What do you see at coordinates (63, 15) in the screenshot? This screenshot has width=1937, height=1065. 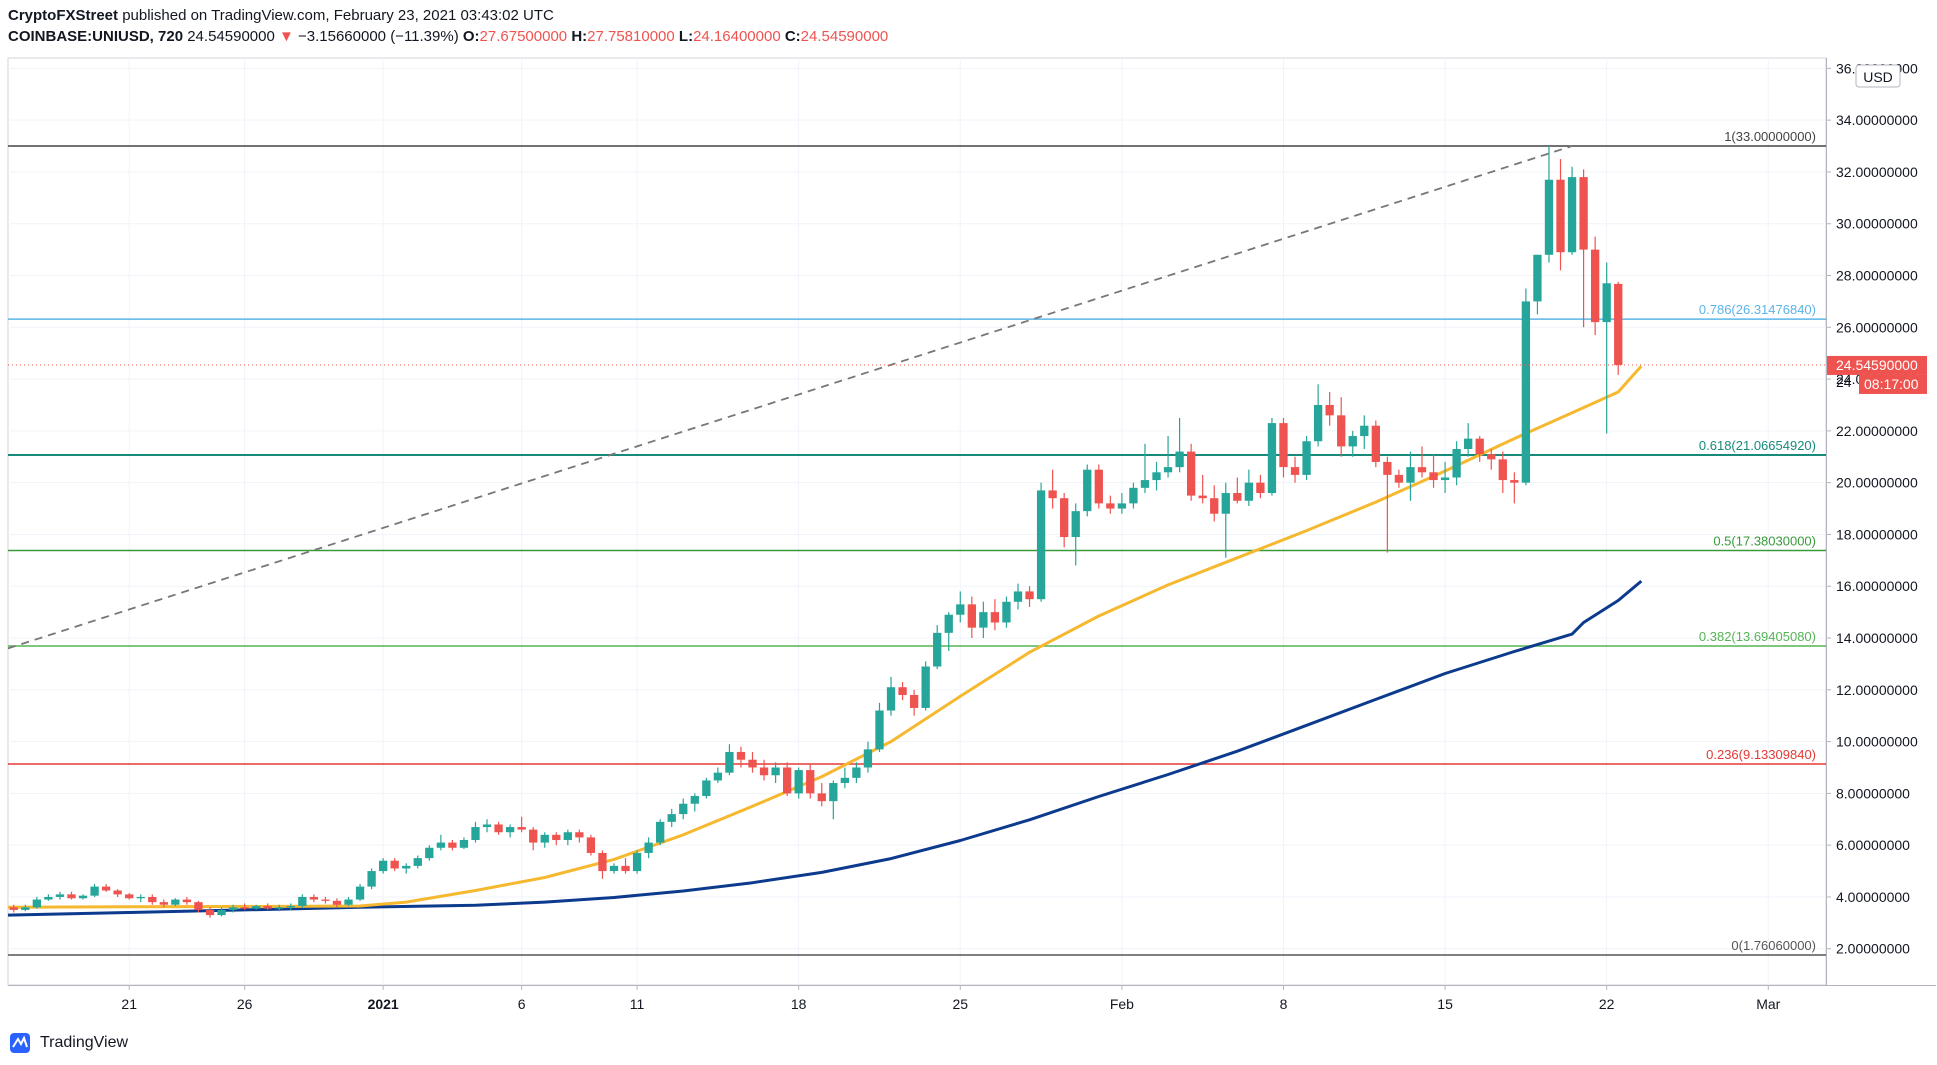 I see `publisher-name: CryptoFXStreet` at bounding box center [63, 15].